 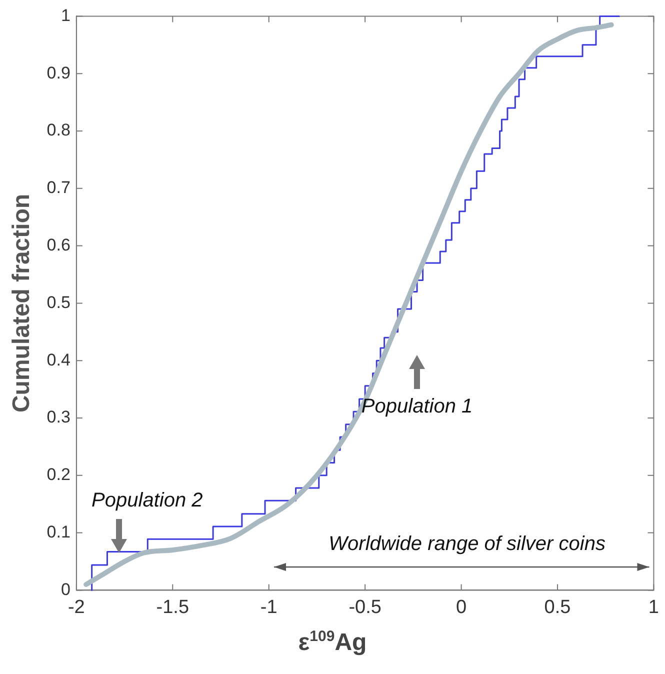 What do you see at coordinates (147, 500) in the screenshot?
I see `annotation: Population 2` at bounding box center [147, 500].